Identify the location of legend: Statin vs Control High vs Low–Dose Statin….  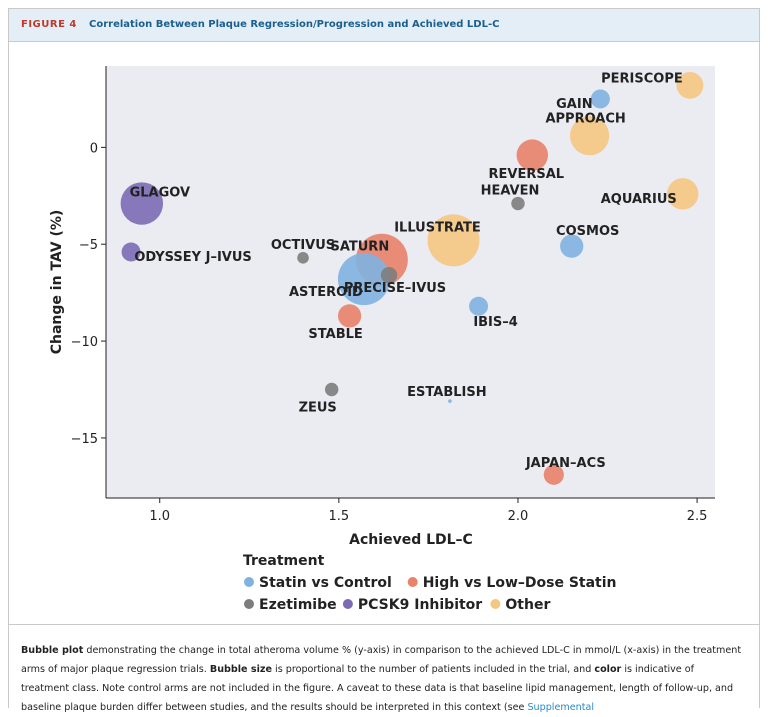
(430, 594).